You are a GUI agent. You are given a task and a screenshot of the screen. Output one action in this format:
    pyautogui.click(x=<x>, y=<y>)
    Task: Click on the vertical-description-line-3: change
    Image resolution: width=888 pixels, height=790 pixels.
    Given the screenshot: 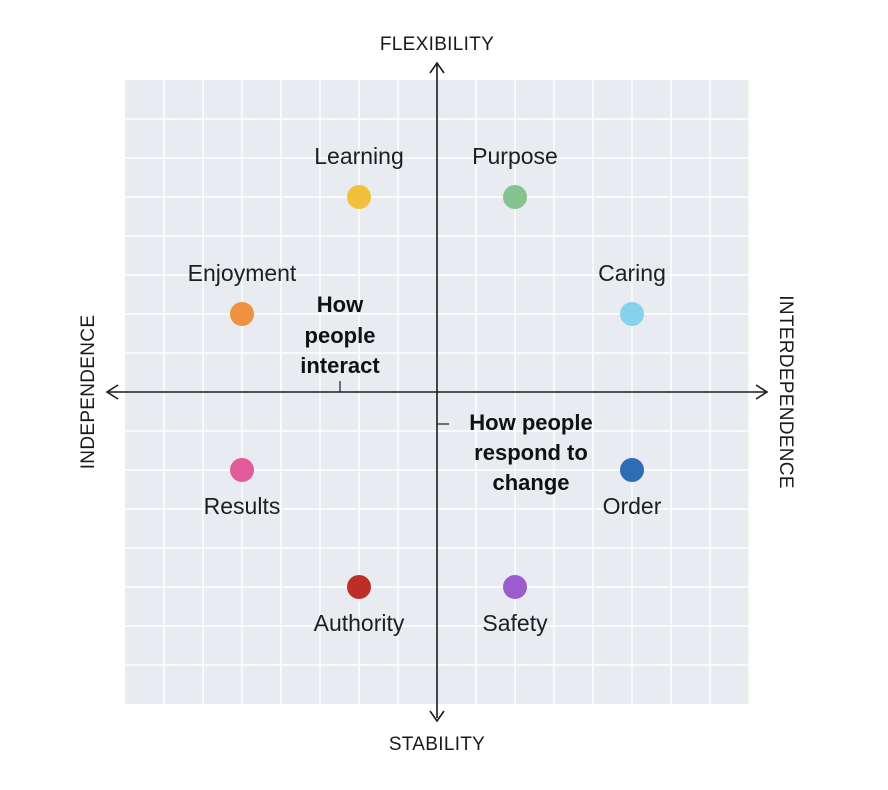 What is the action you would take?
    pyautogui.click(x=530, y=482)
    